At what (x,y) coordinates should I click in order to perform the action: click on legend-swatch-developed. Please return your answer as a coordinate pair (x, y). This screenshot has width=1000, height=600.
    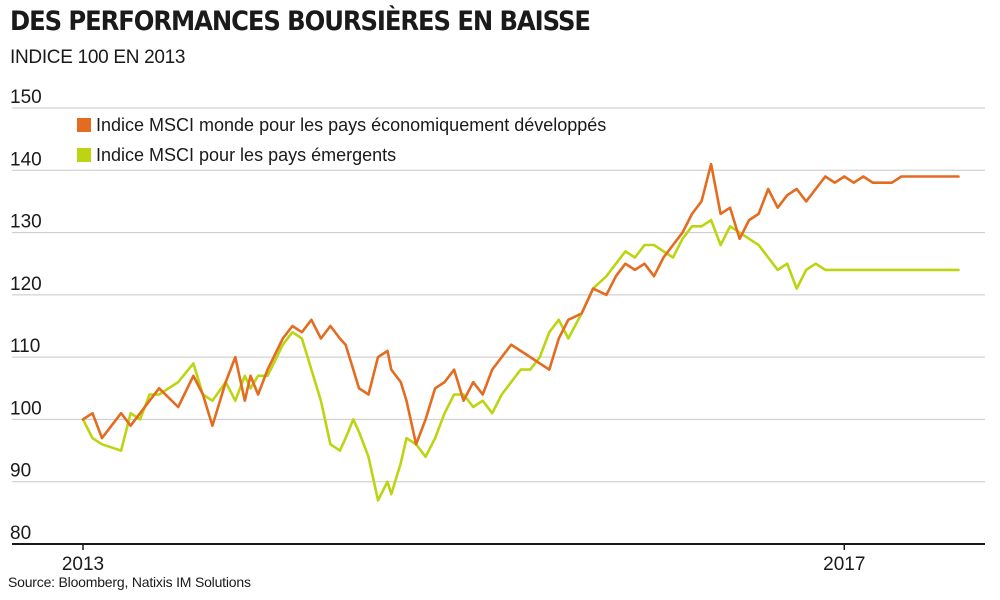
    Looking at the image, I should click on (84, 125).